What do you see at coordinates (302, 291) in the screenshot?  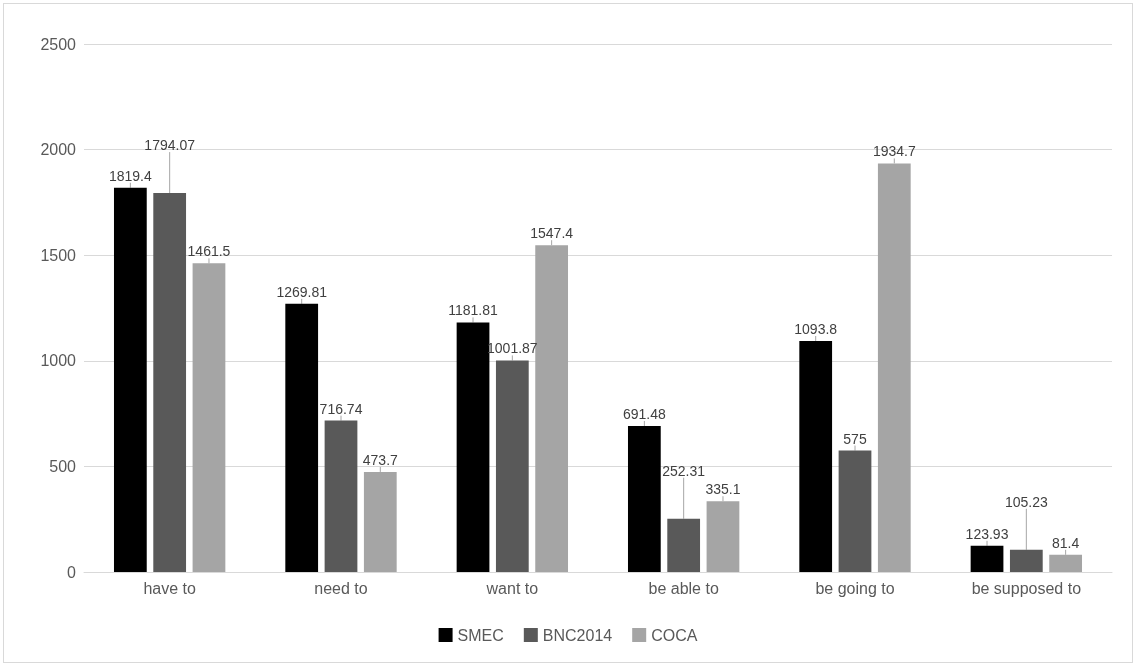 I see `data-label: 1269.81` at bounding box center [302, 291].